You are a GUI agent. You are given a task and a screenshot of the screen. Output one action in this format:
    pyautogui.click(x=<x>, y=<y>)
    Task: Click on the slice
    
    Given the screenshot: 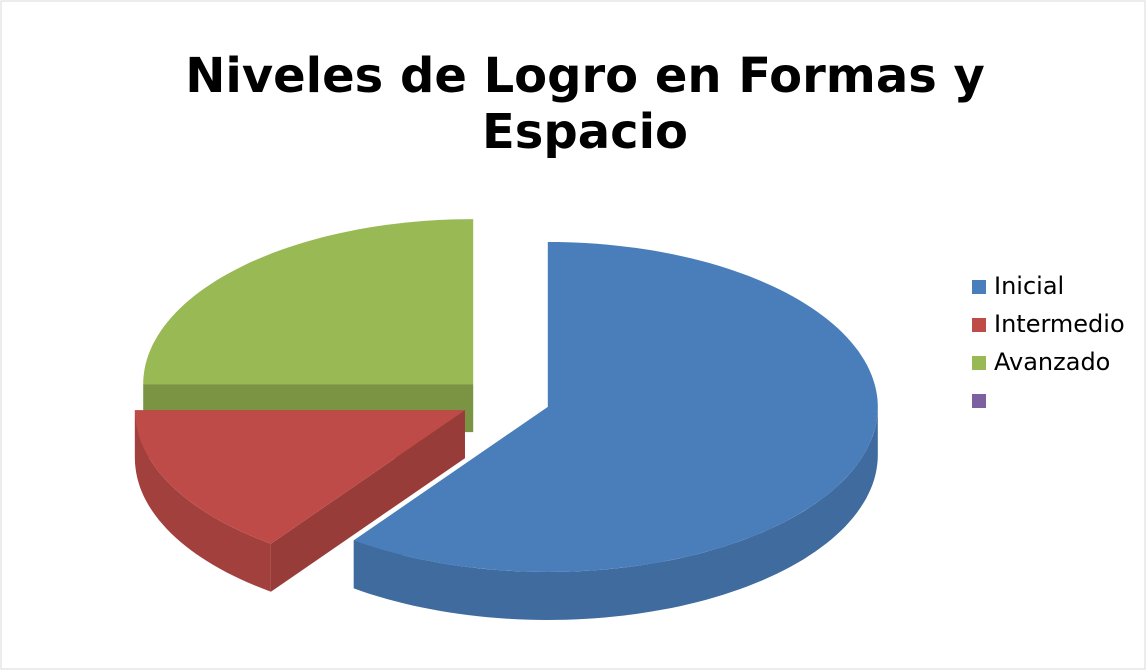 What is the action you would take?
    pyautogui.click(x=299, y=501)
    